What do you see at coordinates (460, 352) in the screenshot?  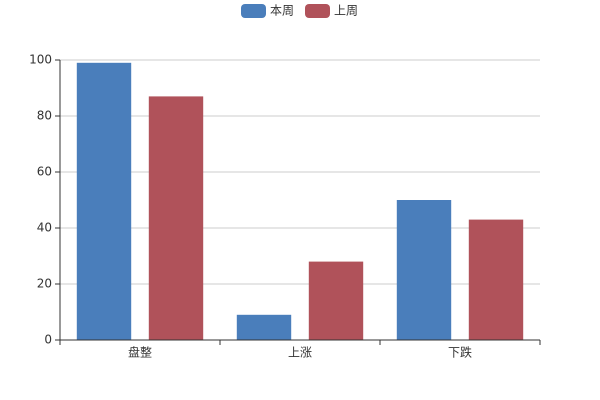 I see `x-tick-label: 下跌` at bounding box center [460, 352].